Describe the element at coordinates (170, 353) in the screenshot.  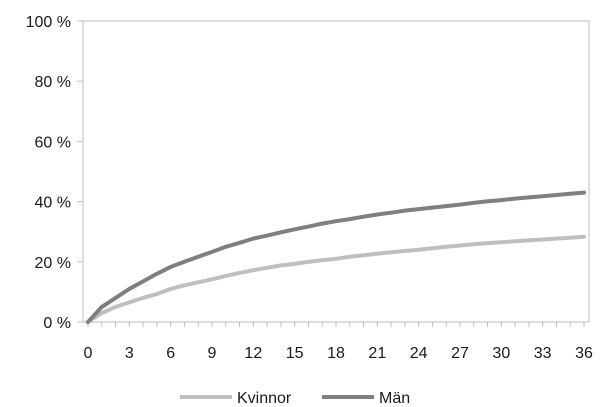
I see `x-tick-label: 6` at that location.